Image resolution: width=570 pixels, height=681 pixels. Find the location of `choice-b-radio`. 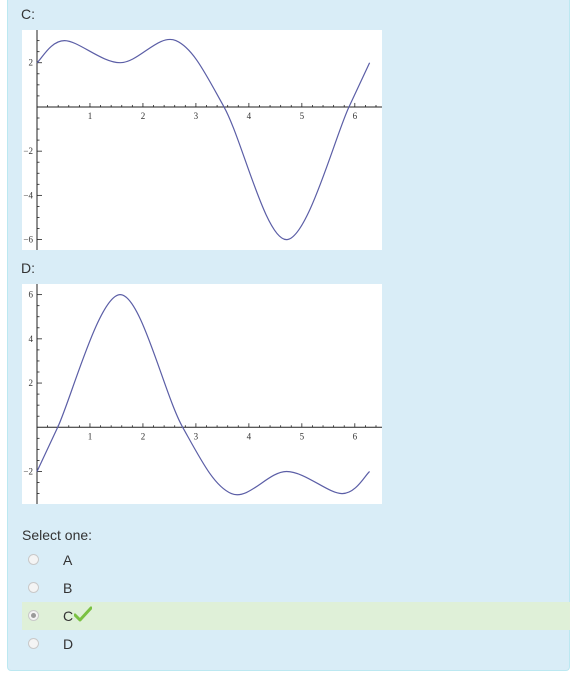

choice-b-radio is located at coordinates (33, 587).